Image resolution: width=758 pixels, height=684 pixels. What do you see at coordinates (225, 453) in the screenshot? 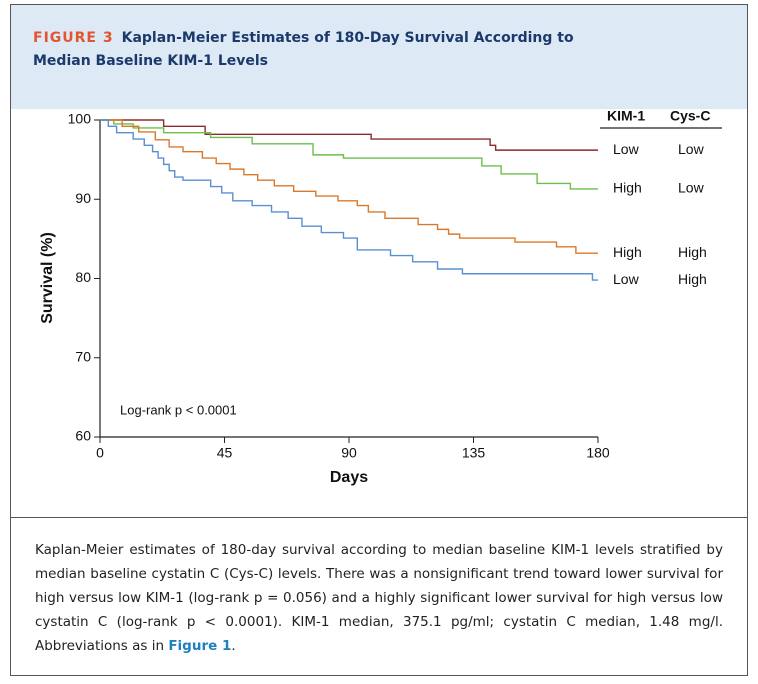
I see `x-tick-label: 45` at bounding box center [225, 453].